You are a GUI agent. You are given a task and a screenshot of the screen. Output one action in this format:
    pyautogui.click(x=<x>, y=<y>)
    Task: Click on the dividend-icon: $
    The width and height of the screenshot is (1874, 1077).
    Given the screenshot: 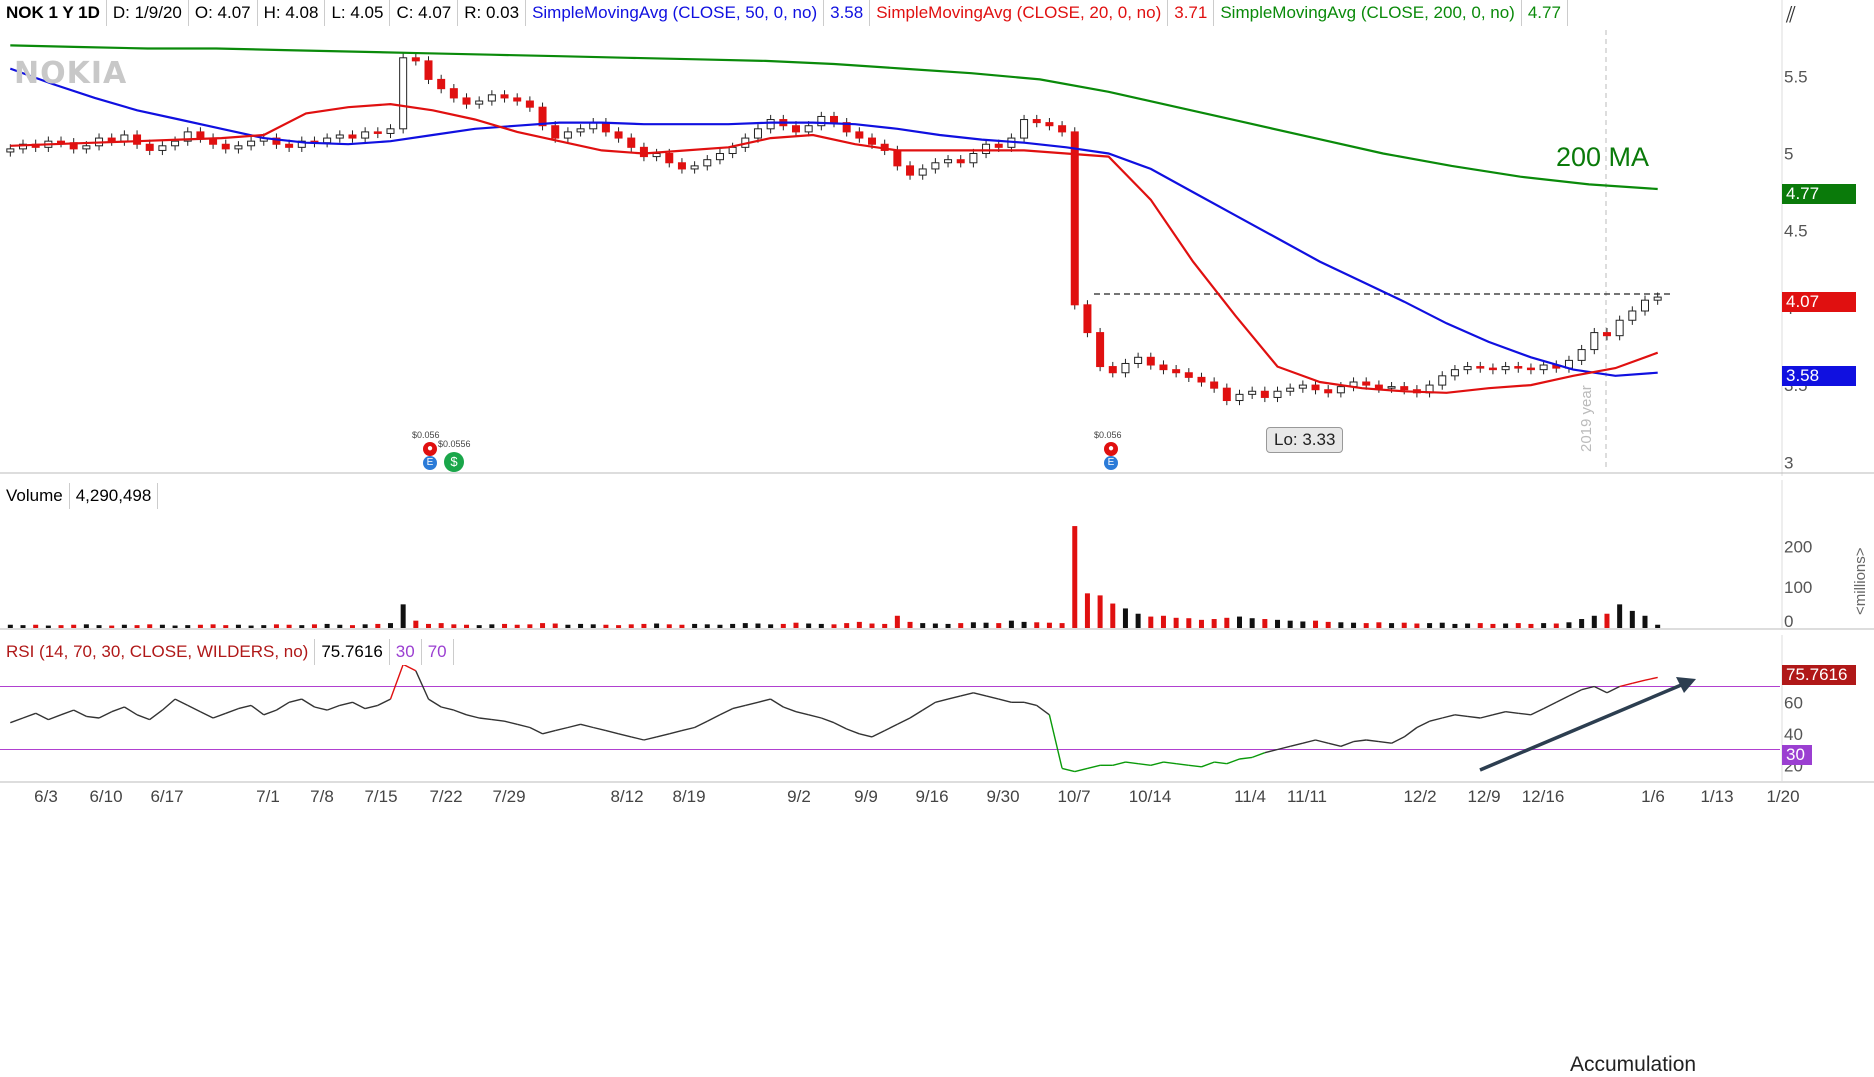 What is the action you would take?
    pyautogui.click(x=454, y=462)
    